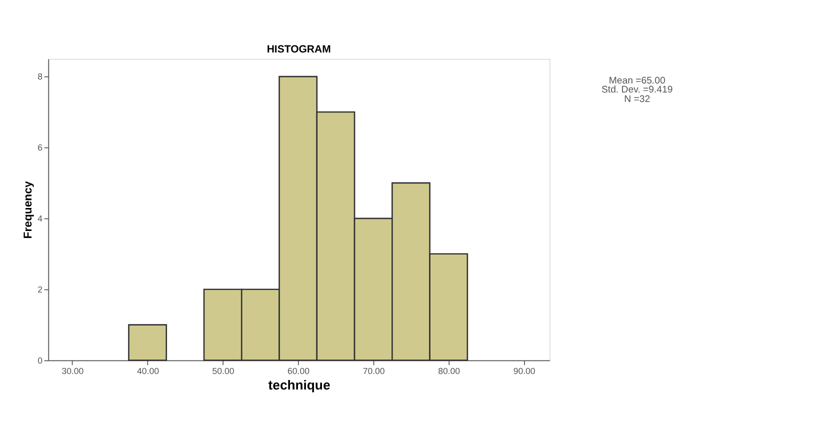 The height and width of the screenshot is (430, 822). Describe the element at coordinates (73, 371) in the screenshot. I see `x-tick-label: 30.00` at that location.